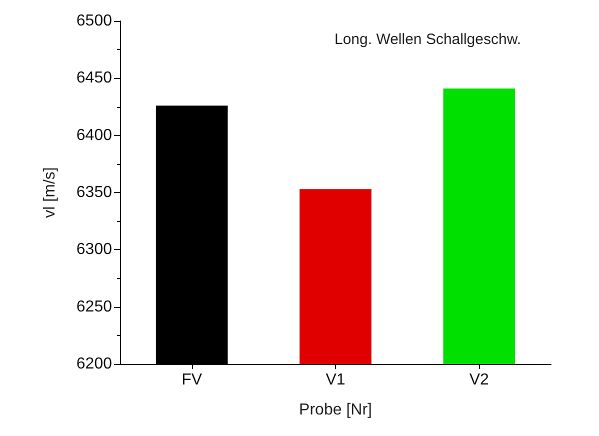 The image size is (599, 436). I want to click on x-tick-label: FV, so click(192, 380).